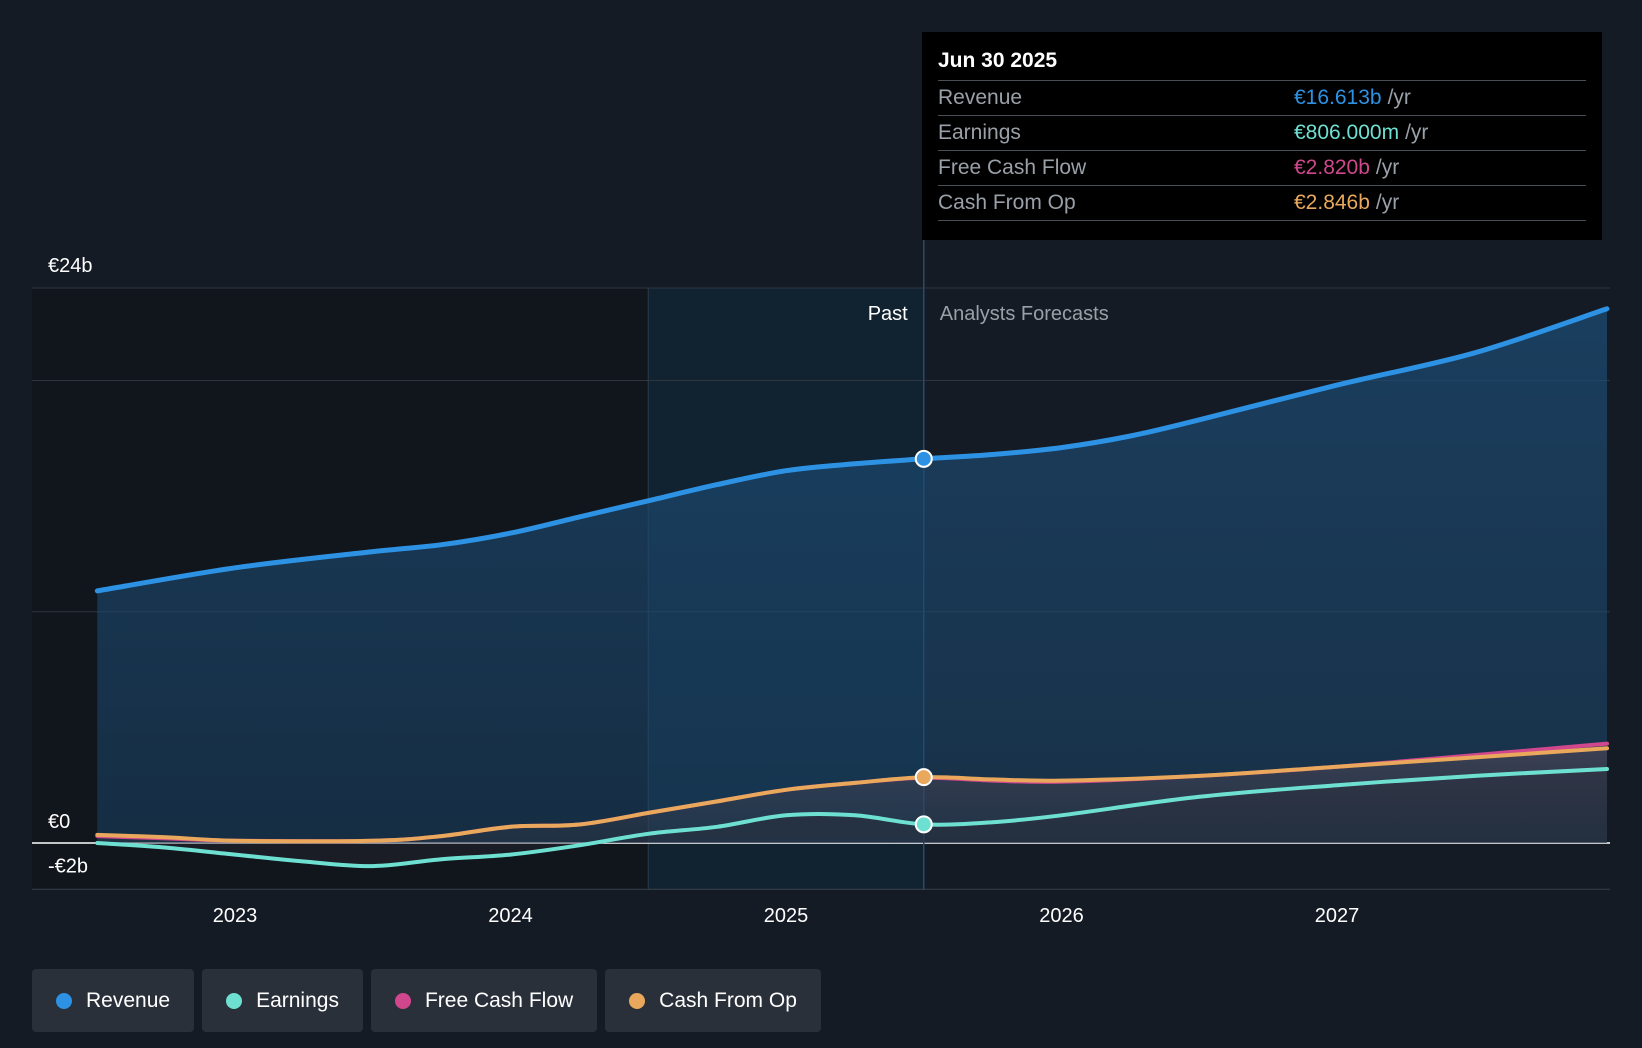 The image size is (1642, 1048). I want to click on earnings-marker, so click(923, 824).